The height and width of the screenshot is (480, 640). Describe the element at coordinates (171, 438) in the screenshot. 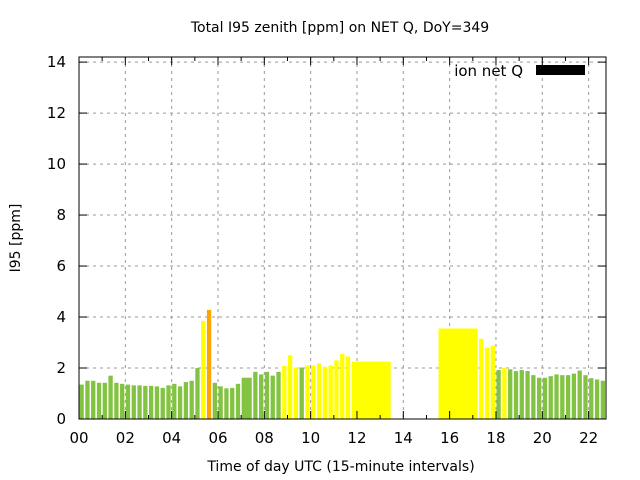

I see `x-tick-label: 04` at that location.